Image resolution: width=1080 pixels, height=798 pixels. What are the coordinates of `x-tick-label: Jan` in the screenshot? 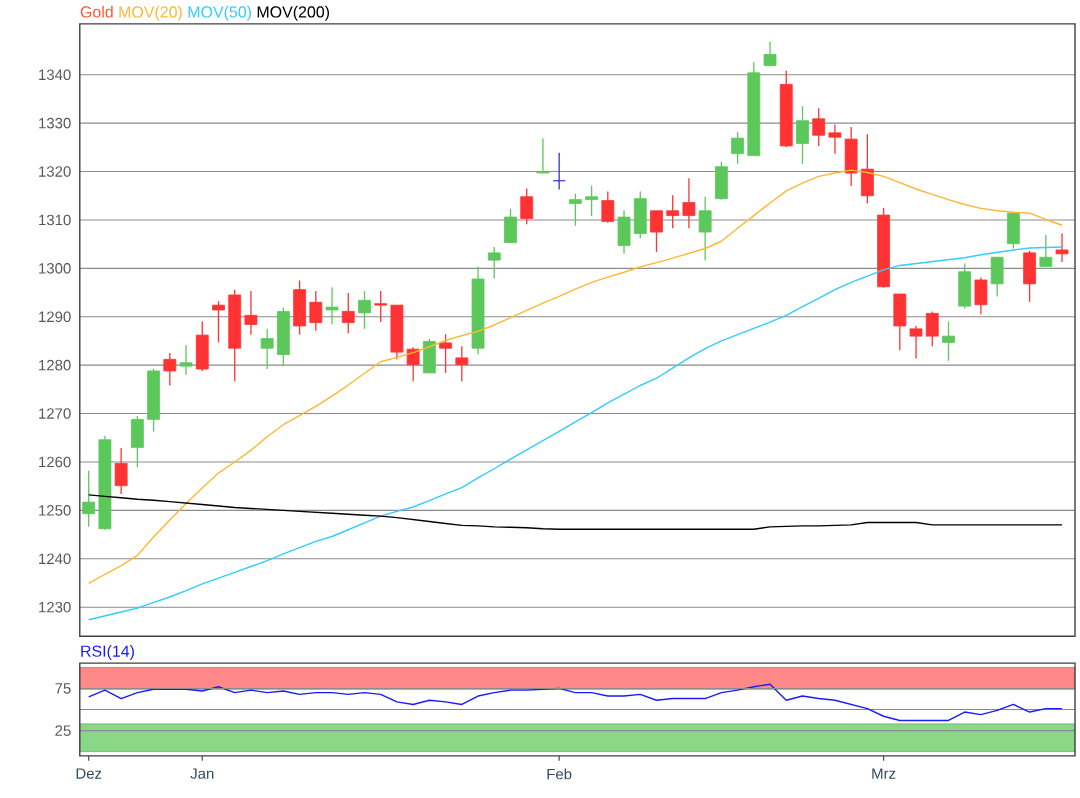 It's located at (202, 773).